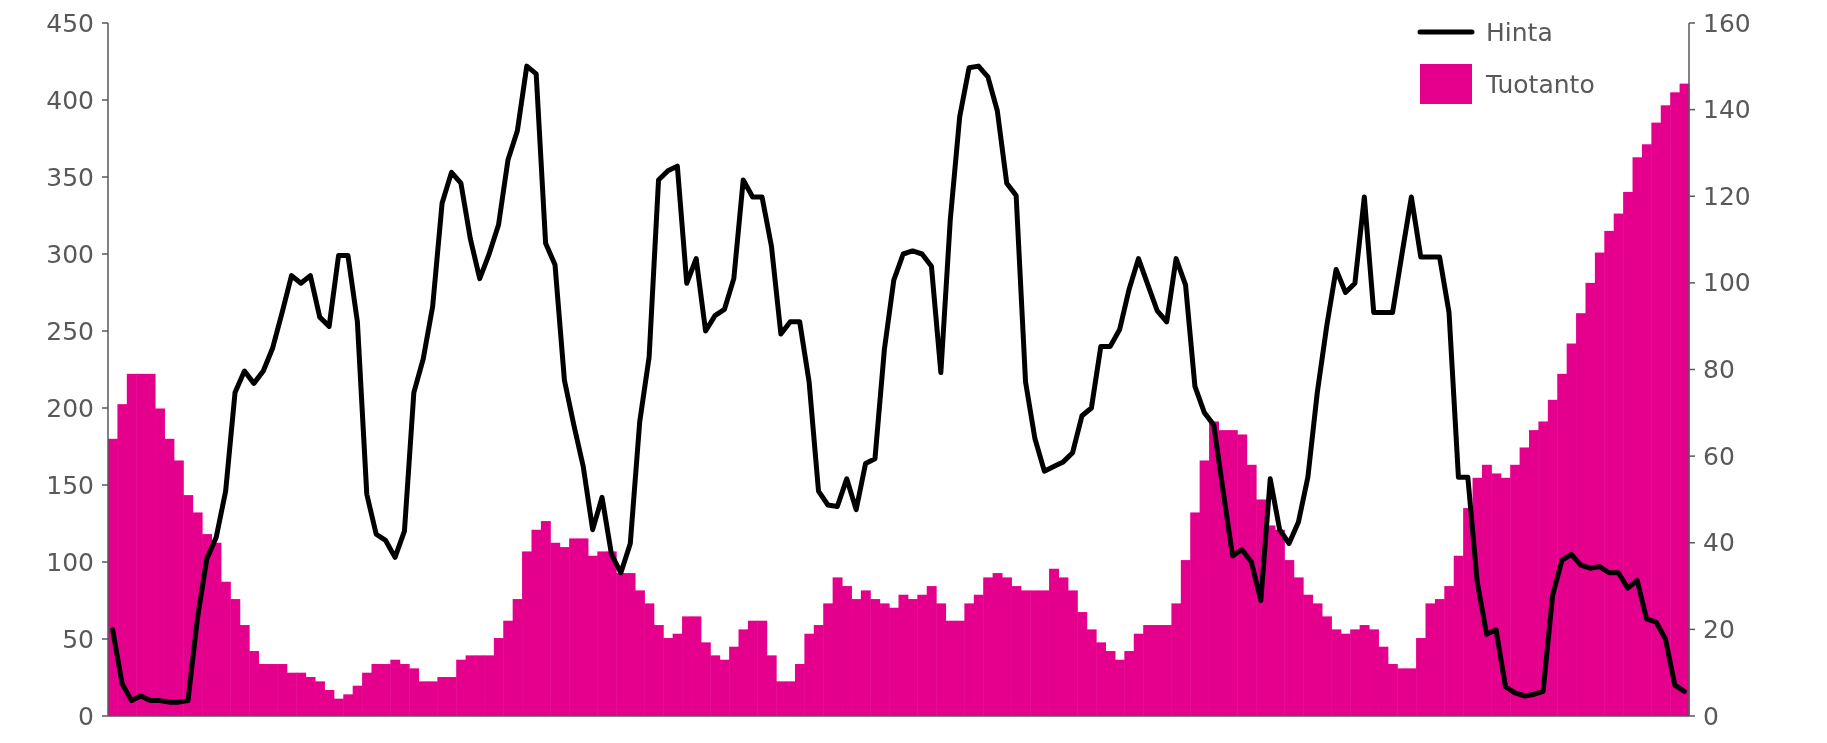 Image resolution: width=1827 pixels, height=743 pixels. What do you see at coordinates (1519, 32) in the screenshot?
I see `legend-label: Hinta` at bounding box center [1519, 32].